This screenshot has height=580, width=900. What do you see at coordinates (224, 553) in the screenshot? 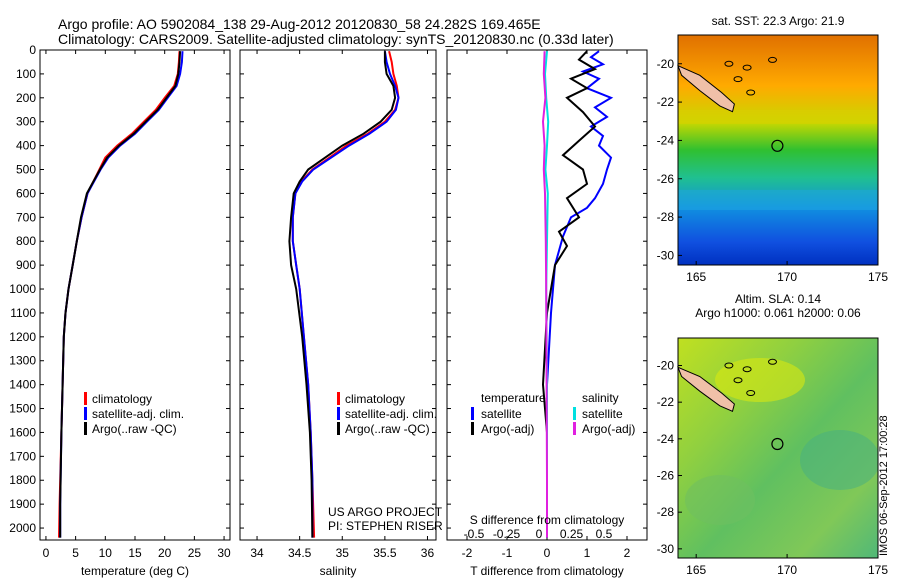
I see `x-tick-label: 30` at bounding box center [224, 553].